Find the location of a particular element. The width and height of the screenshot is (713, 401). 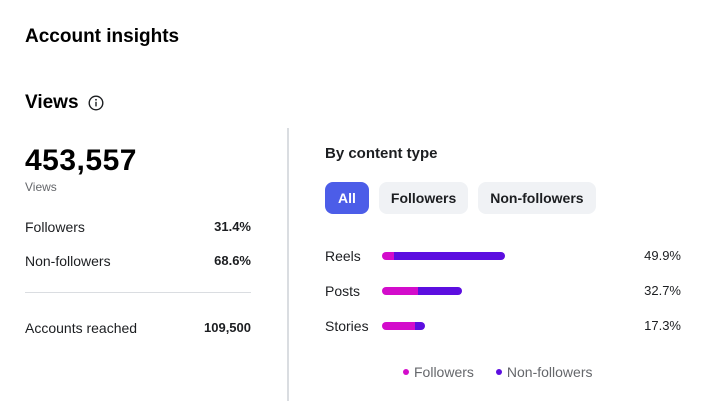

bar-label-posts: Posts is located at coordinates (343, 291).